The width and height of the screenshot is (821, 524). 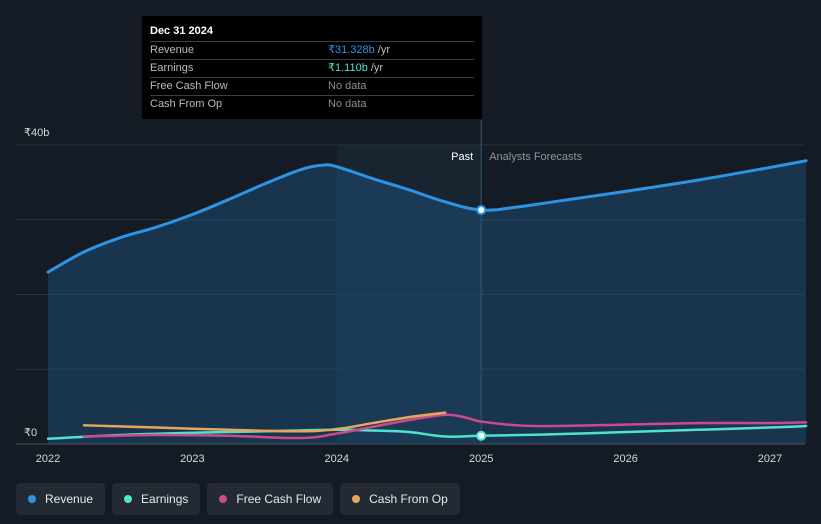 I want to click on tooltip-row-revenue: Revenue ₹31.328b /yr, so click(x=312, y=50).